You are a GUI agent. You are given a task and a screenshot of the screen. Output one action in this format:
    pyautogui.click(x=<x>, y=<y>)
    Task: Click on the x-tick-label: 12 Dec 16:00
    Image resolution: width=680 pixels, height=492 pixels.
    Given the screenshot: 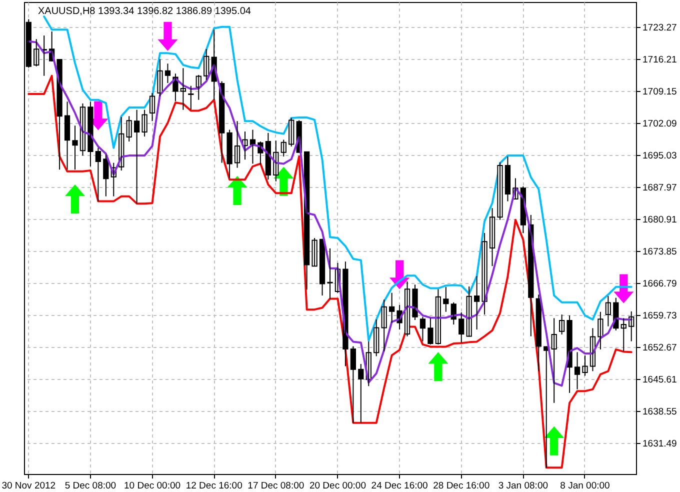 What is the action you would take?
    pyautogui.click(x=214, y=486)
    